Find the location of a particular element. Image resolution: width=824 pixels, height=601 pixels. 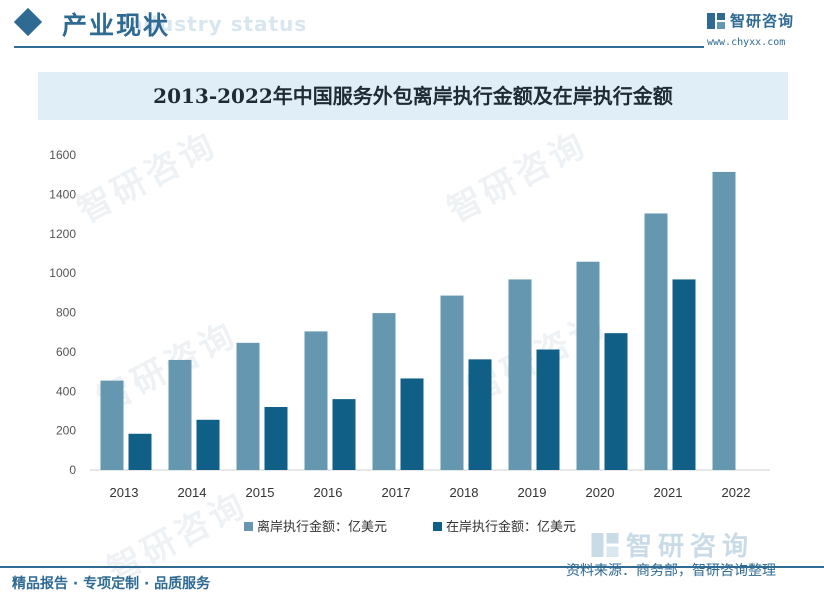

y-tick-label: 0 is located at coordinates (72, 470).